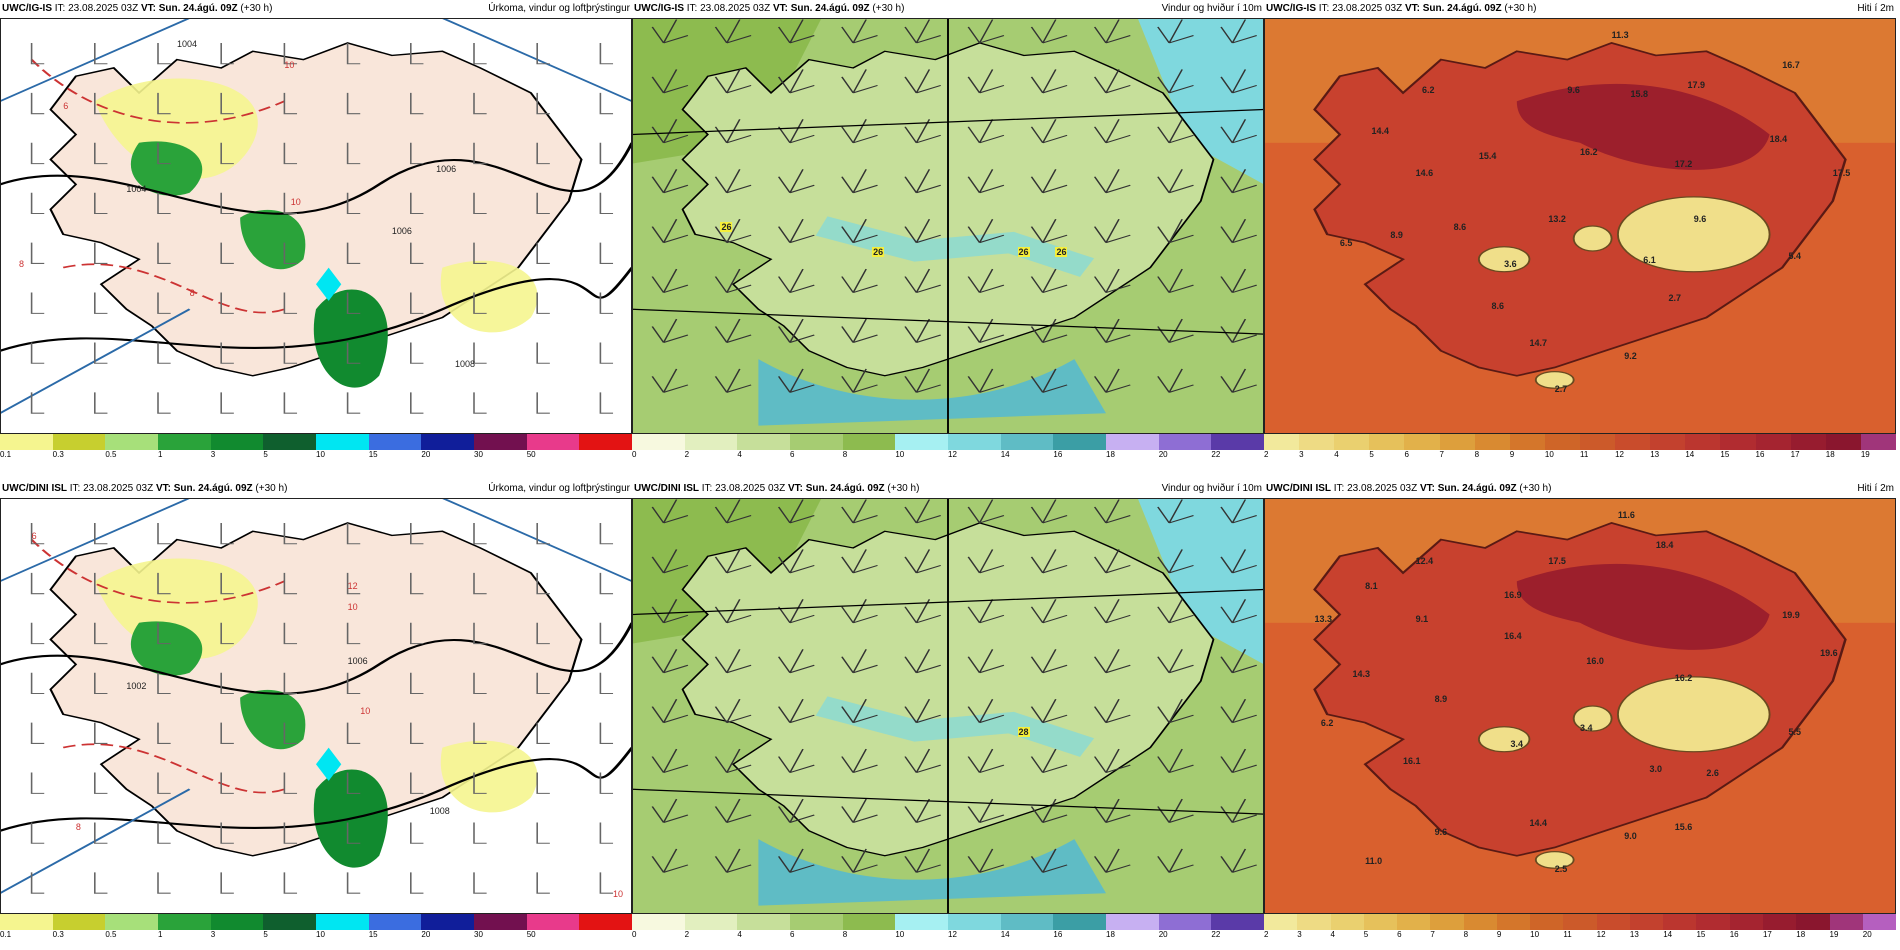 This screenshot has height=950, width=1900. I want to click on map-value-label: 17.5, so click(1841, 172).